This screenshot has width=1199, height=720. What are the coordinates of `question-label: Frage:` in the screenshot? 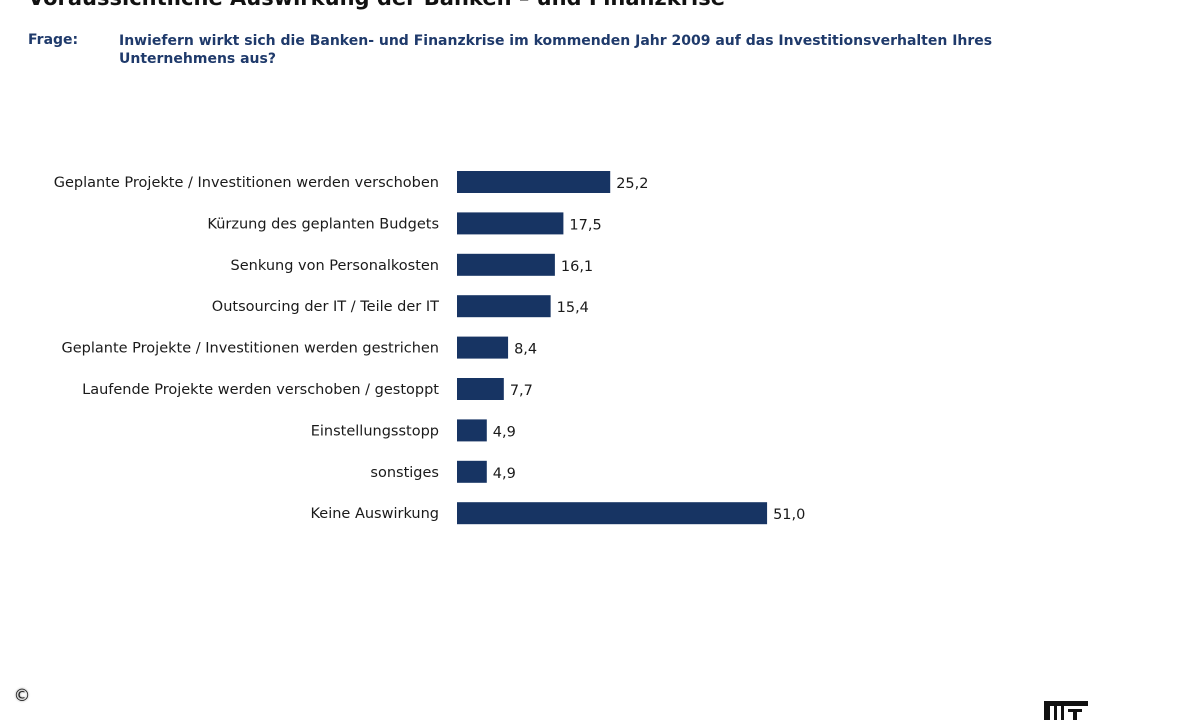 It's located at (53, 40).